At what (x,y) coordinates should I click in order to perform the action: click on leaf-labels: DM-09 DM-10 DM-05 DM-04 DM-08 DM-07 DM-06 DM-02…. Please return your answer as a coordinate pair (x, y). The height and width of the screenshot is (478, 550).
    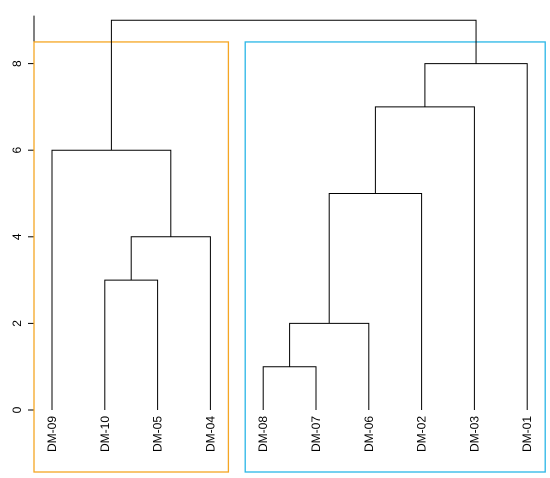
    Looking at the image, I should click on (289, 434).